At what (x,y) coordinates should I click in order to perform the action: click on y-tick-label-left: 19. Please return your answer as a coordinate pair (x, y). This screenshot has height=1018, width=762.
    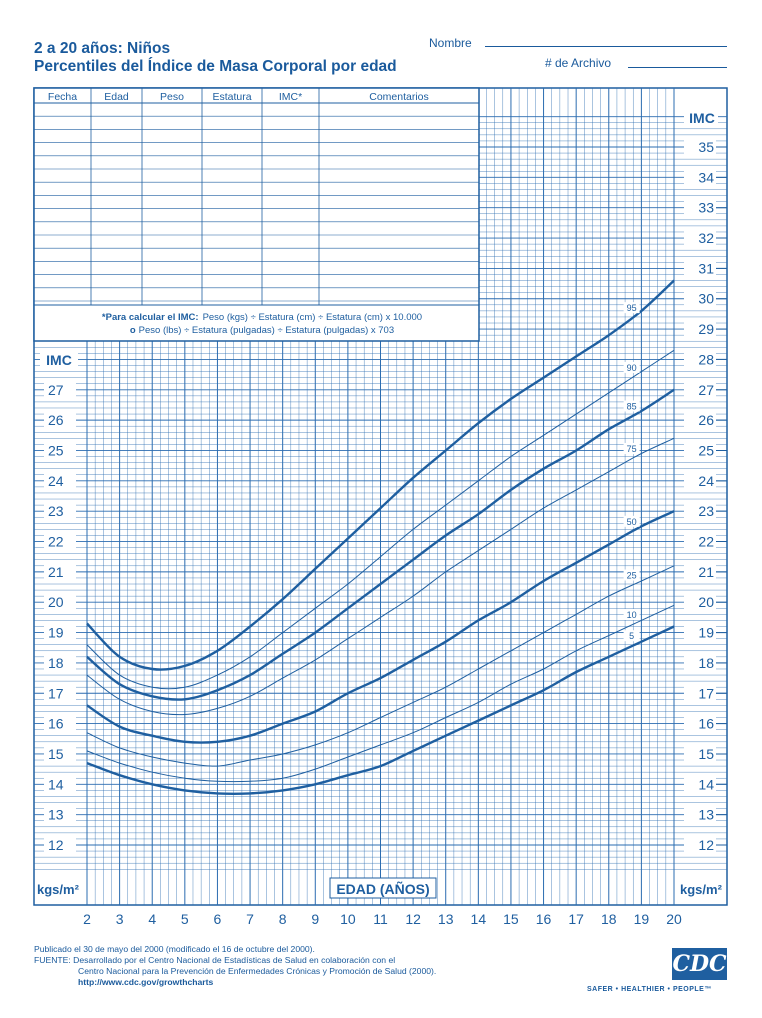
    Looking at the image, I should click on (56, 633).